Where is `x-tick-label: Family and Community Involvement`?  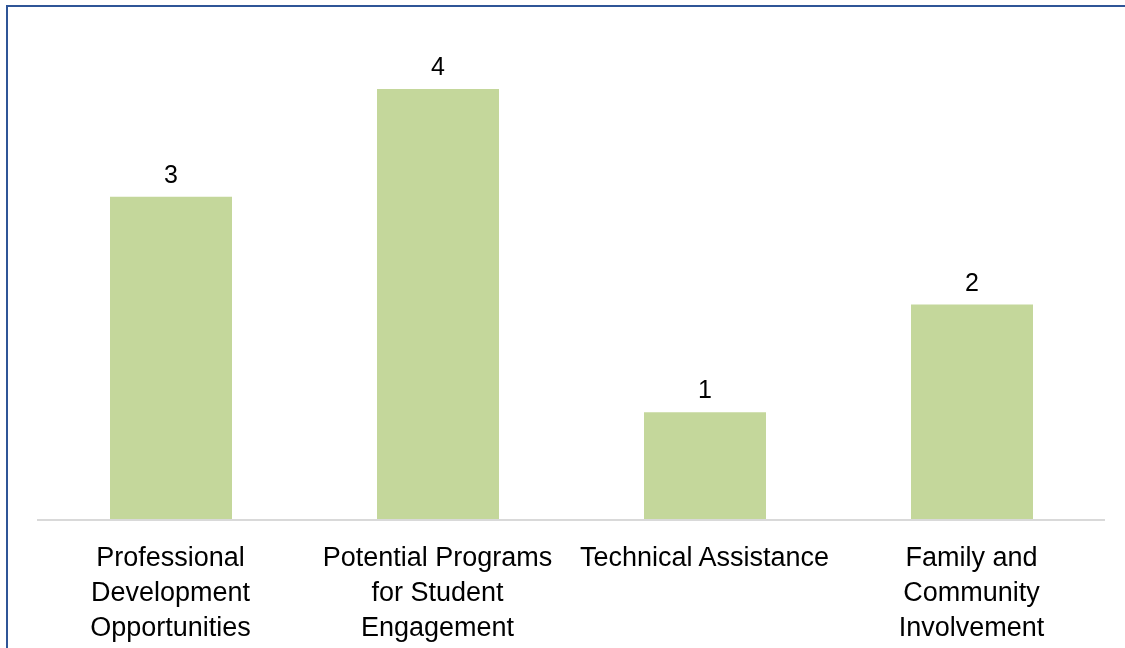 x-tick-label: Family and Community Involvement is located at coordinates (971, 592).